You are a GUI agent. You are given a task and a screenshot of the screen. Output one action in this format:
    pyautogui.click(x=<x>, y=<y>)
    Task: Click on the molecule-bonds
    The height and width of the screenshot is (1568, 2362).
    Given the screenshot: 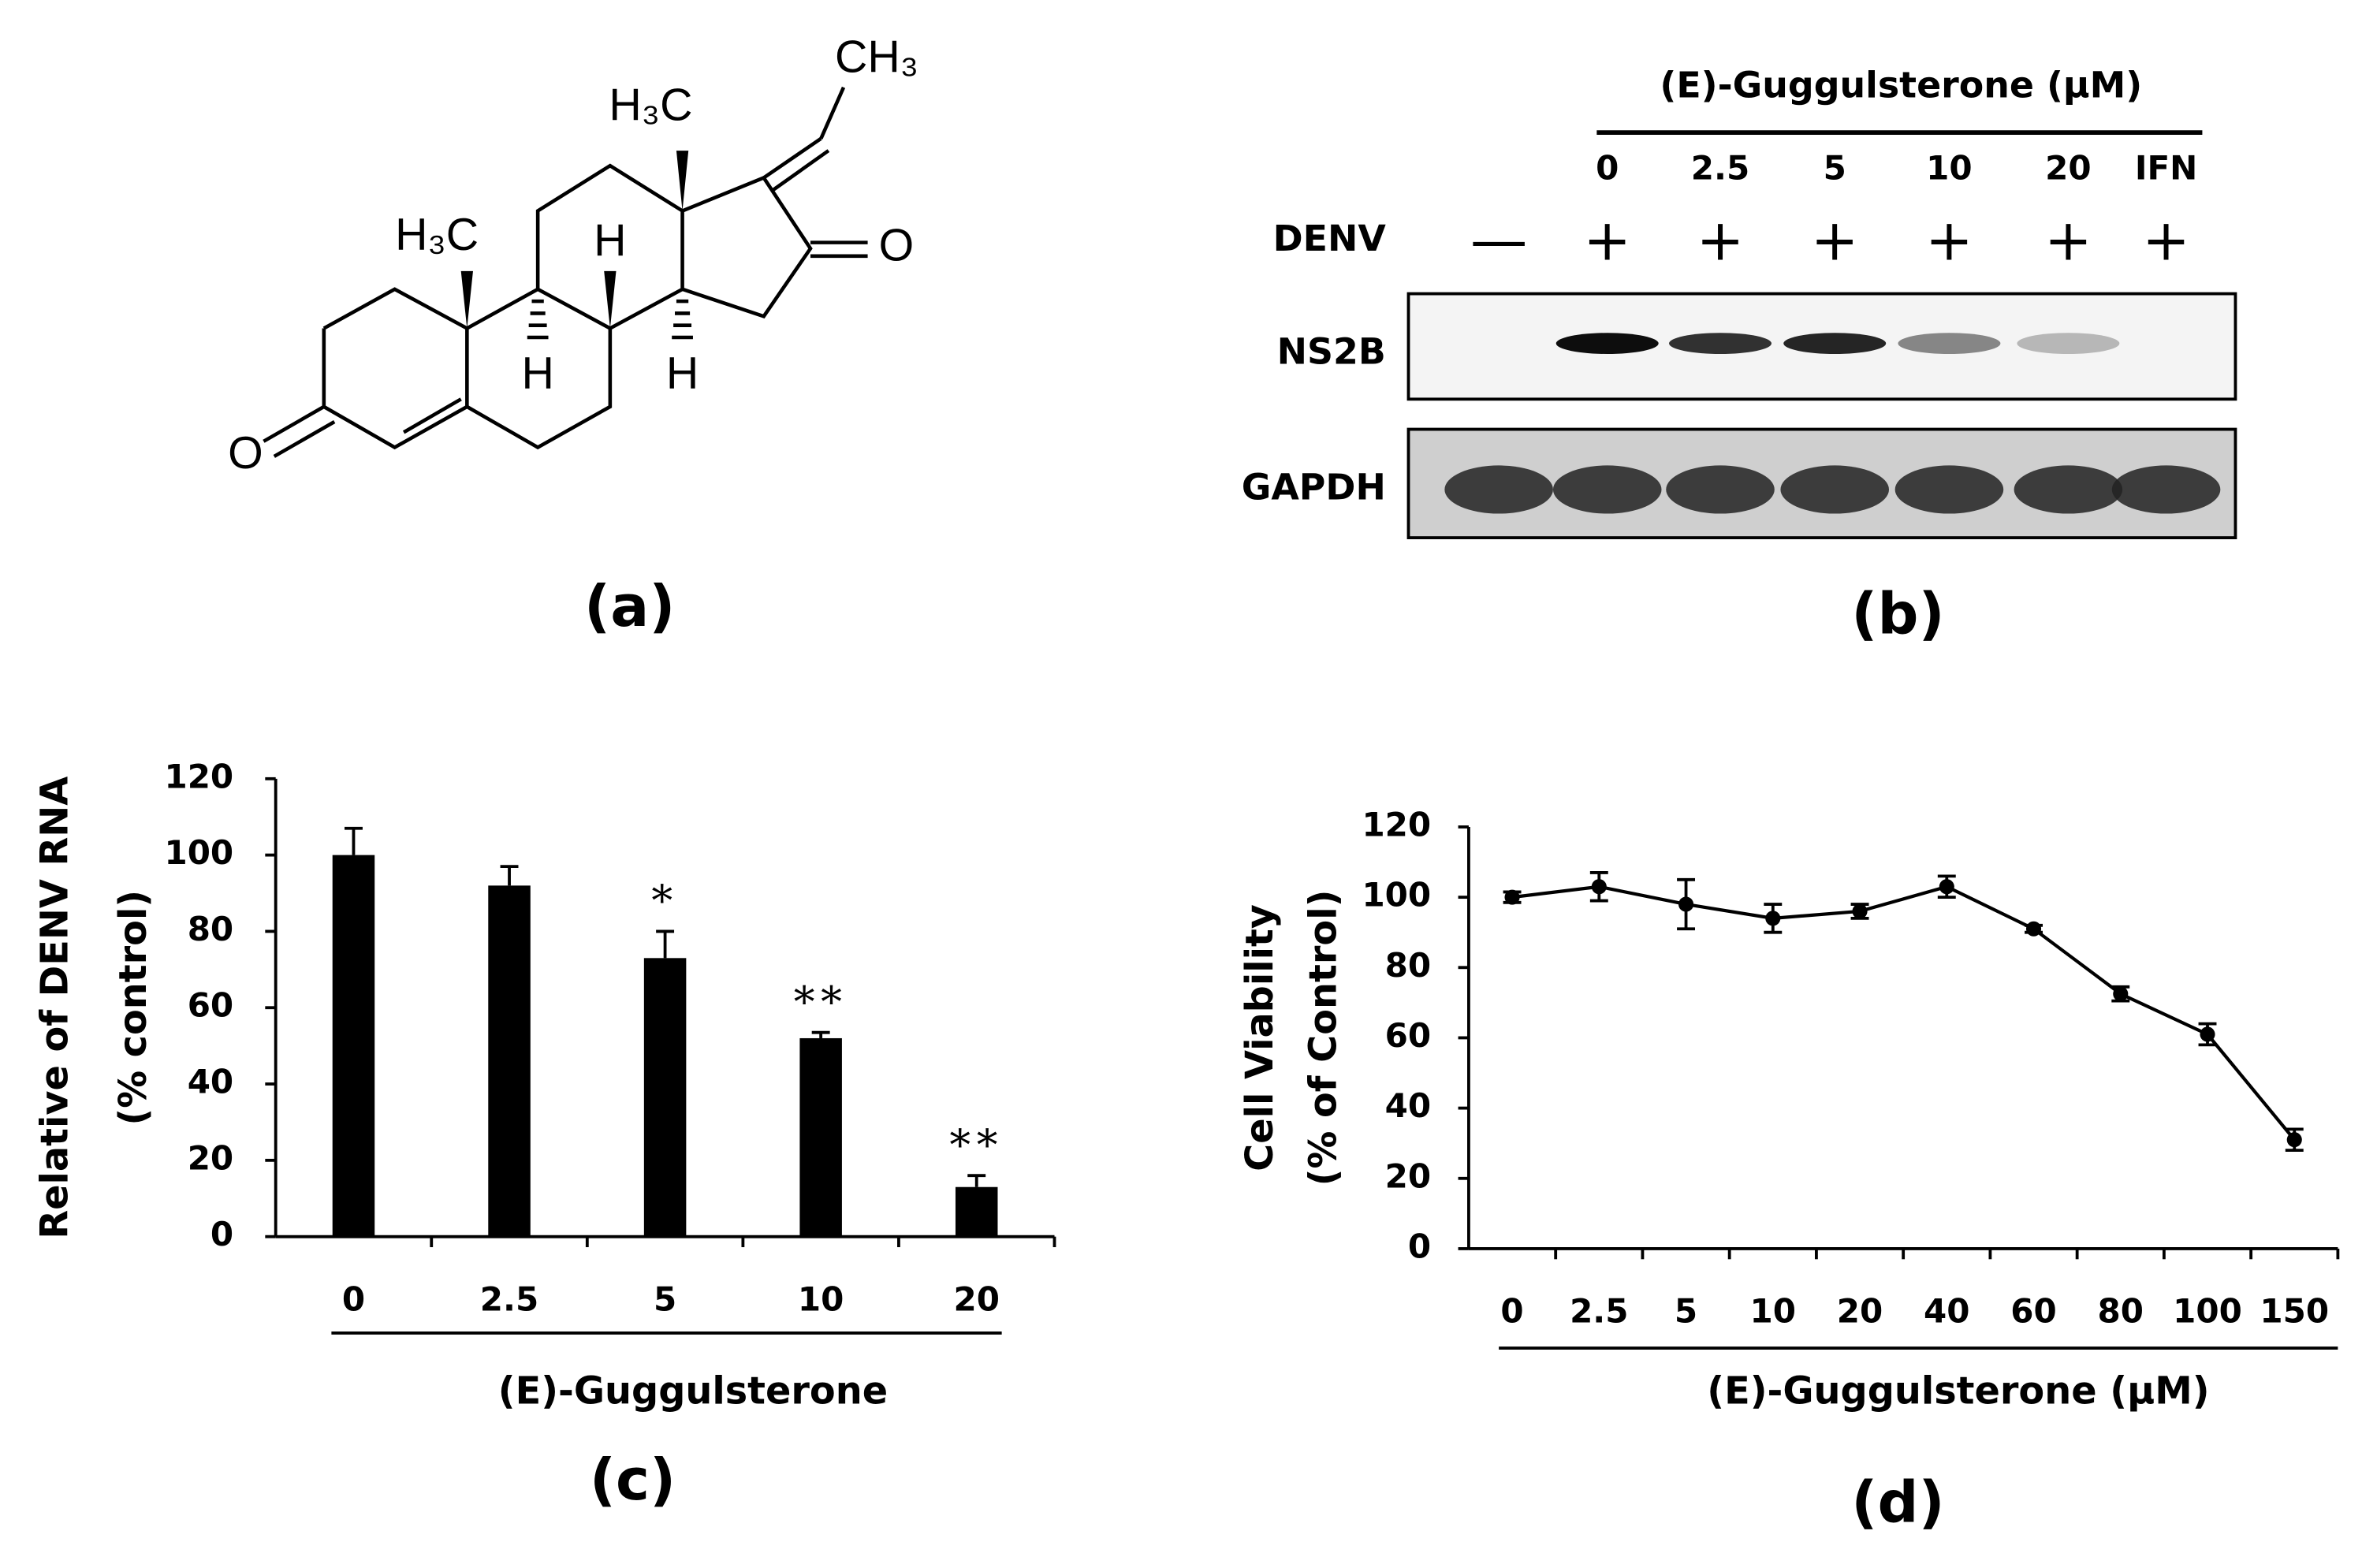 What is the action you would take?
    pyautogui.click(x=565, y=272)
    